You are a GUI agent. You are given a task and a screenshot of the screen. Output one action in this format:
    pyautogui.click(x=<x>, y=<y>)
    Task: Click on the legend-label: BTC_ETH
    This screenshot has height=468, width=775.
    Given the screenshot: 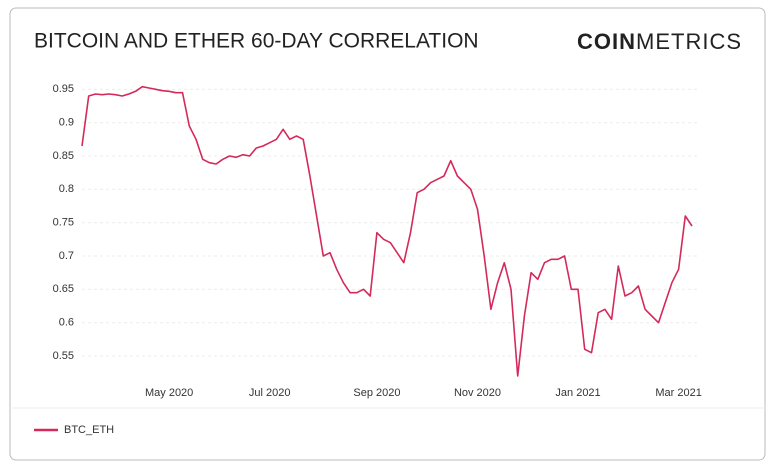 What is the action you would take?
    pyautogui.click(x=89, y=430)
    